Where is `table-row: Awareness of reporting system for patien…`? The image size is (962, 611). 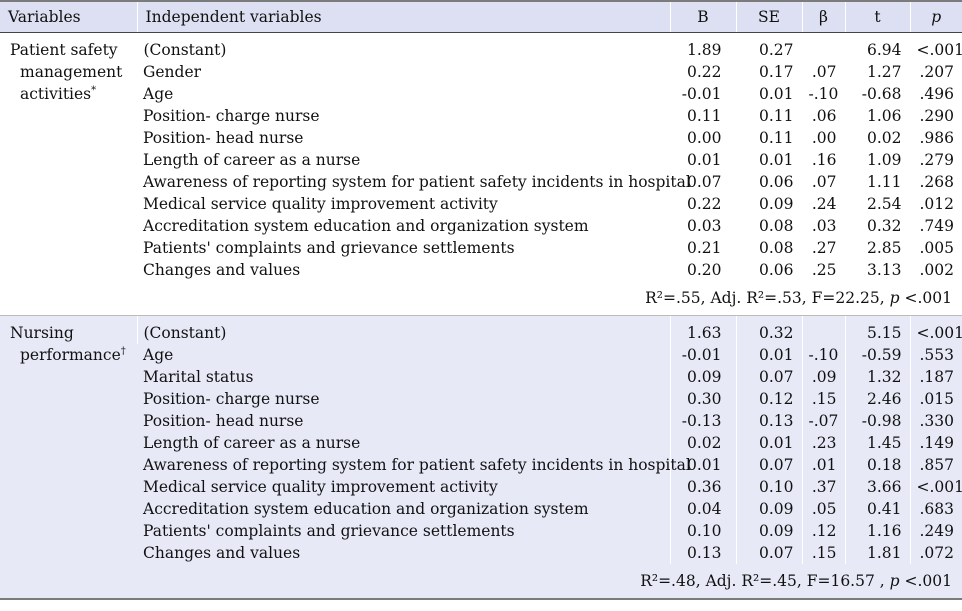
table-row: Awareness of reporting system for patien… is located at coordinates (481, 465).